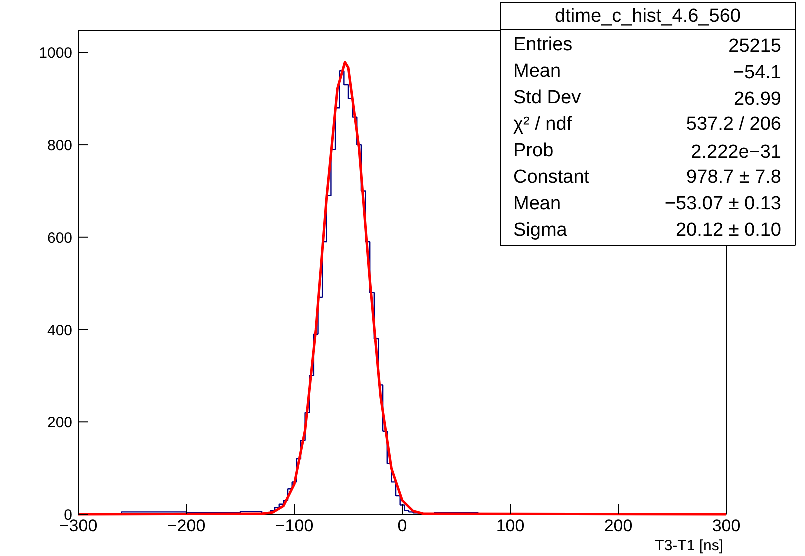 The height and width of the screenshot is (556, 805). What do you see at coordinates (548, 97) in the screenshot?
I see `annotation: Std Dev` at bounding box center [548, 97].